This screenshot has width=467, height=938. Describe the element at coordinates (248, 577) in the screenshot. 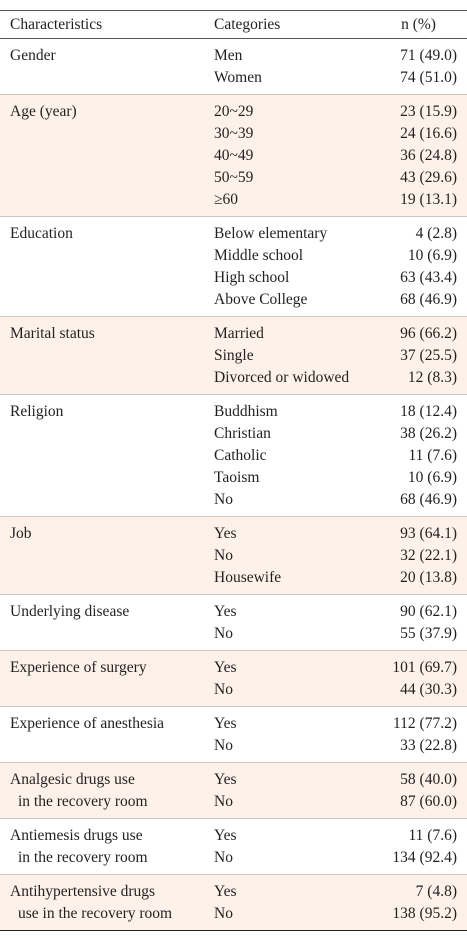

I see `category: Housewife` at that location.